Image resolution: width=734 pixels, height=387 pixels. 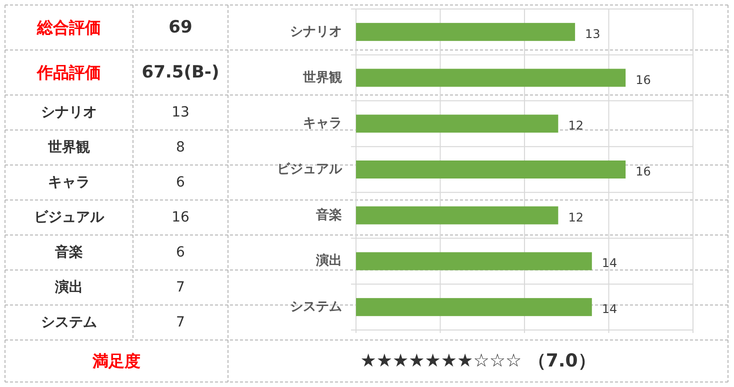 What do you see at coordinates (68, 148) in the screenshot?
I see `category-label: 世界観` at bounding box center [68, 148].